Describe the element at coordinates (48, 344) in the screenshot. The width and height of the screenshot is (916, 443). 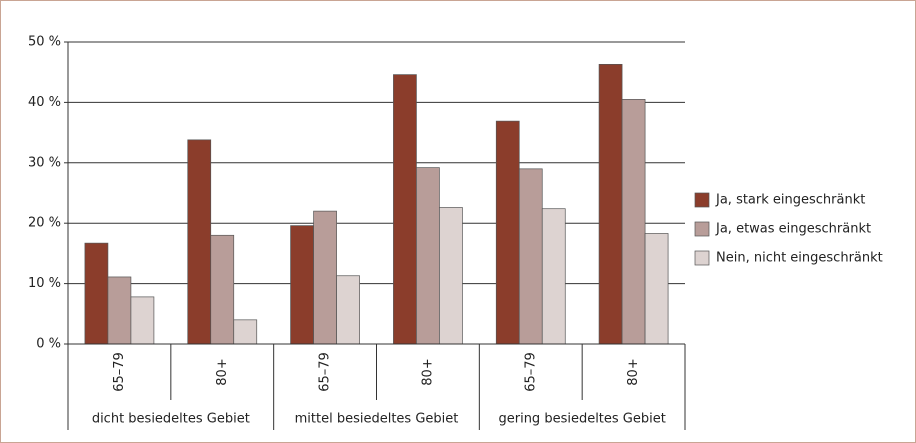
I see `y-tick-label: 0 %` at that location.